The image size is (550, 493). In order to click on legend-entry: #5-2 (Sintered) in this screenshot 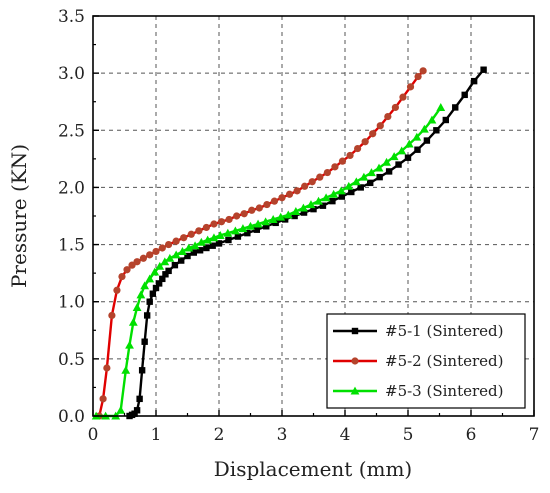, I will do `click(418, 361)`.